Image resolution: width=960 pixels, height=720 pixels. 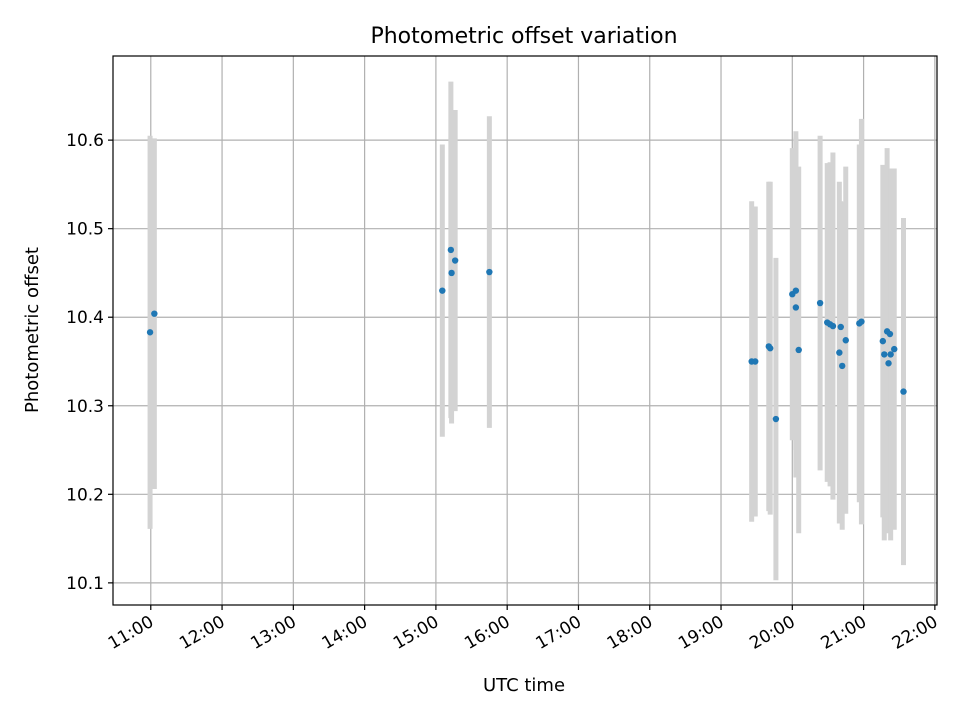 What do you see at coordinates (85, 230) in the screenshot?
I see `y-tick-label: 10.5` at bounding box center [85, 230].